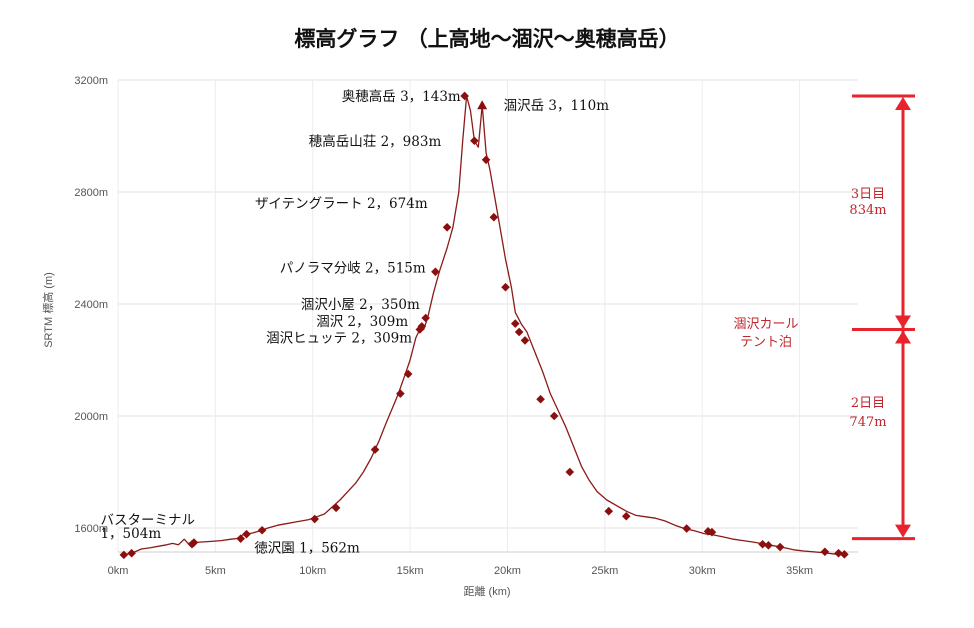 This screenshot has width=974, height=628. Describe the element at coordinates (91, 417) in the screenshot. I see `y-tick-label: 2000m` at that location.